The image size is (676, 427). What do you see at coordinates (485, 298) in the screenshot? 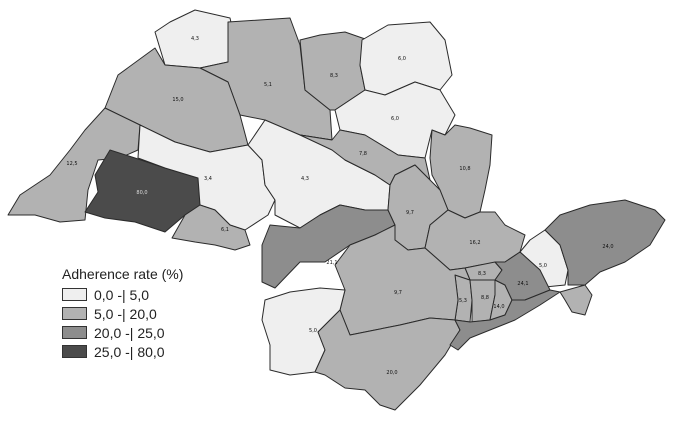
I see `region-label: 8,8` at bounding box center [485, 298].